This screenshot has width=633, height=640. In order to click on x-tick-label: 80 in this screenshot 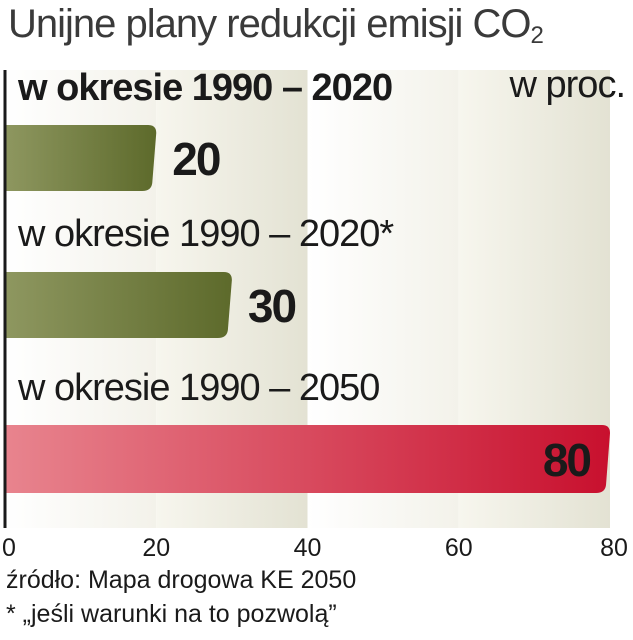, I will do `click(614, 548)`.